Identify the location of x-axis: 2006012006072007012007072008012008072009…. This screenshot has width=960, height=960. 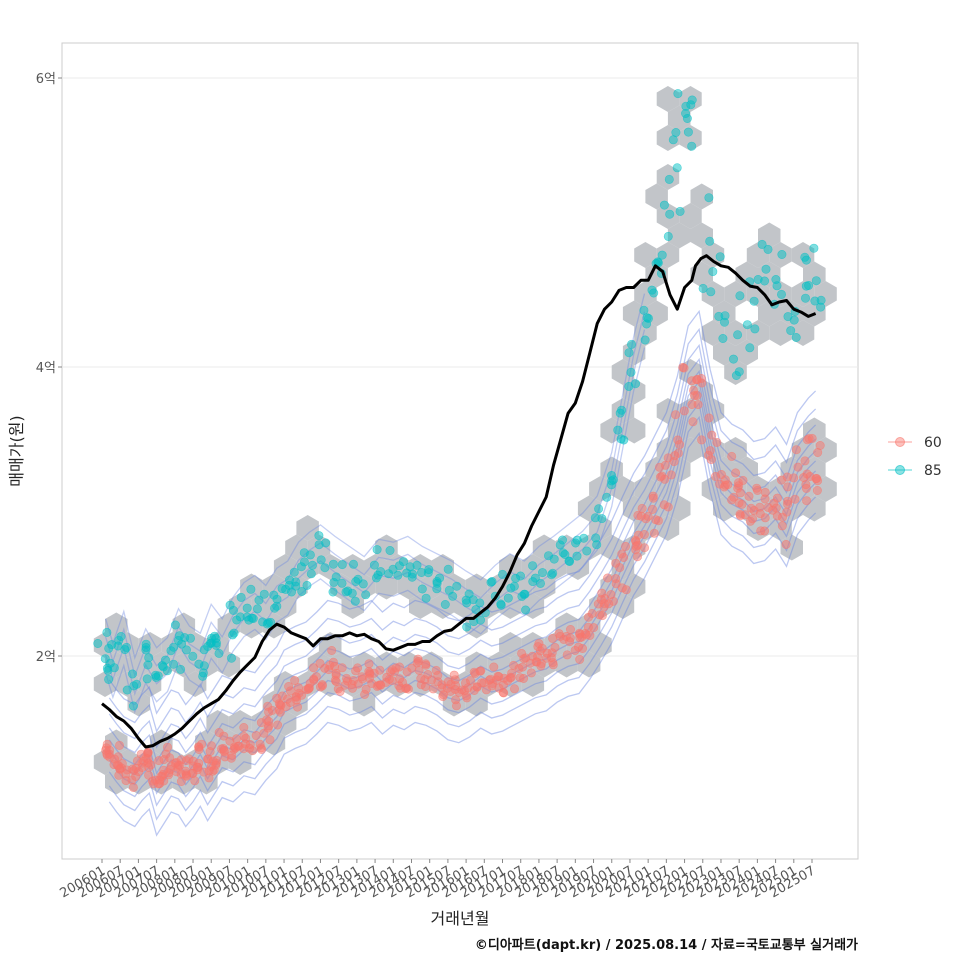
(438, 880).